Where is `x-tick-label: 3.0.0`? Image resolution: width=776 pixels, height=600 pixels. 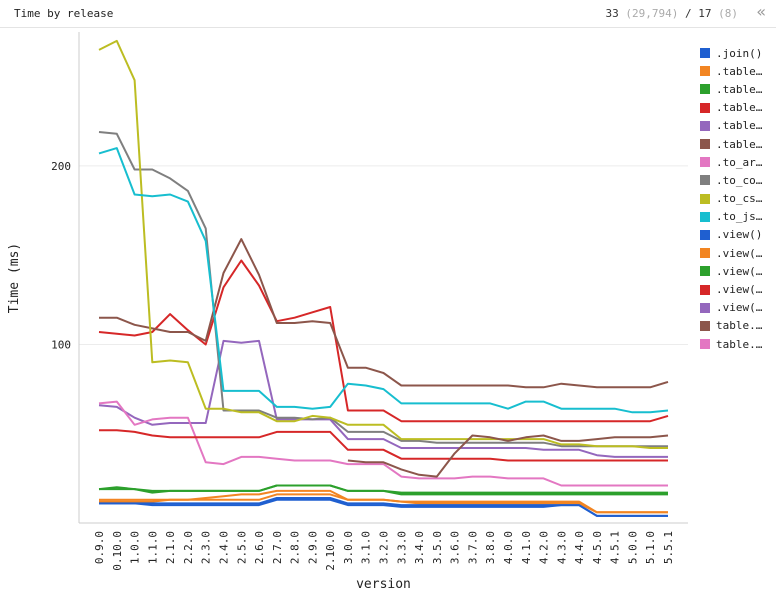
x-tick-label: 3.0.0 is located at coordinates (348, 547).